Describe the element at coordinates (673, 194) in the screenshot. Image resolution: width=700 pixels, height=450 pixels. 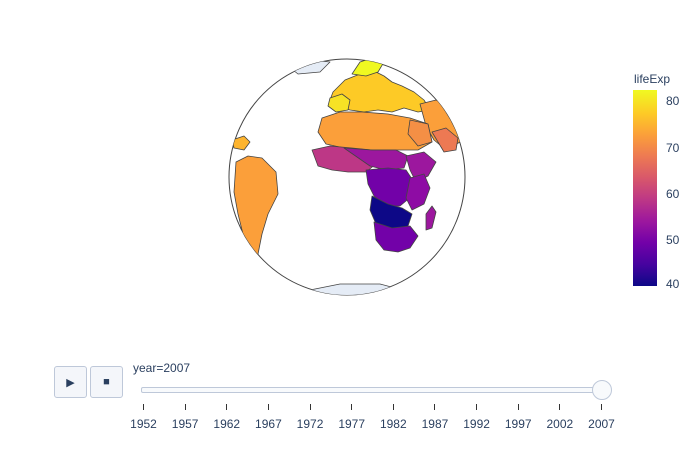
I see `colorbar-tick: 60` at that location.